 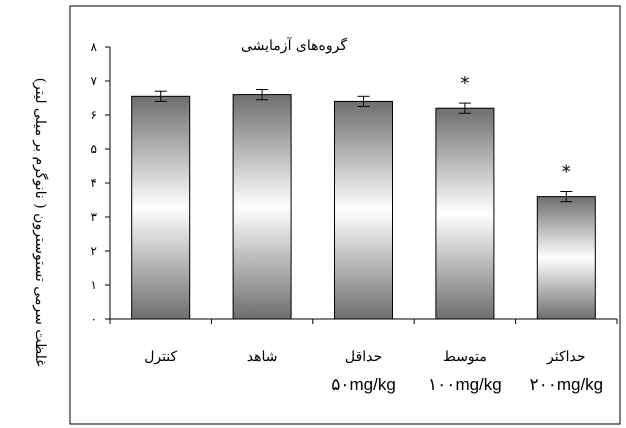 I want to click on y-tick-label: ۱, so click(x=94, y=285).